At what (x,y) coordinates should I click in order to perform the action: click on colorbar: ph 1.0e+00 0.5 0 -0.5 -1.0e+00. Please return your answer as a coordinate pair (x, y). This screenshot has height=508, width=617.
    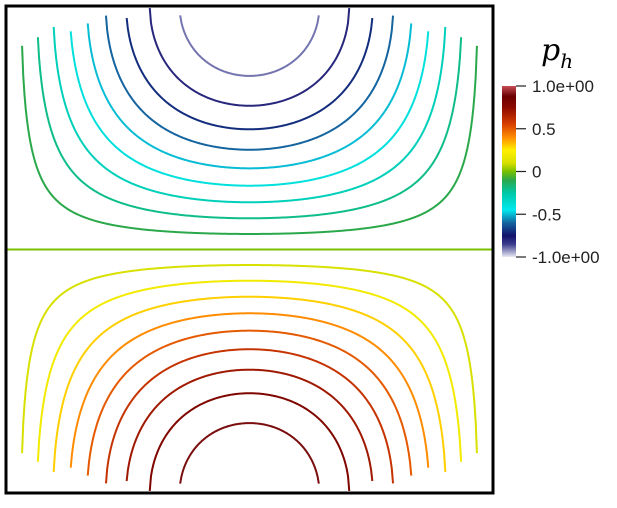
    Looking at the image, I should click on (551, 150).